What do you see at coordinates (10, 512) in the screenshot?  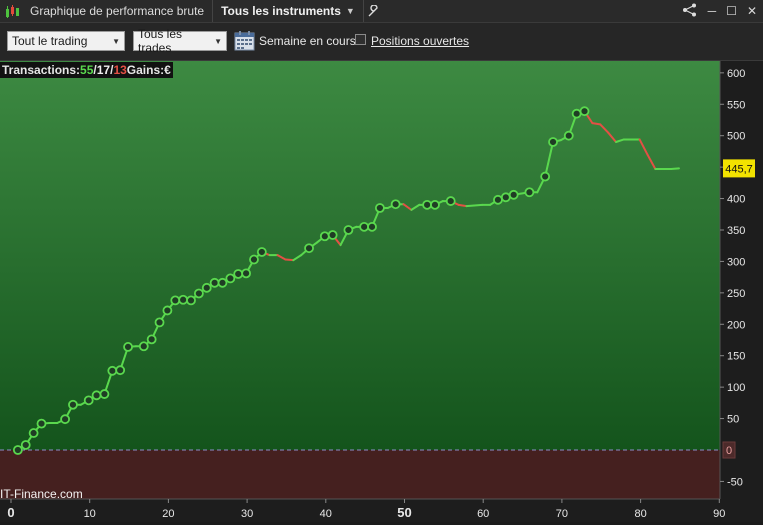 I see `x-tick-label: 0` at bounding box center [10, 512].